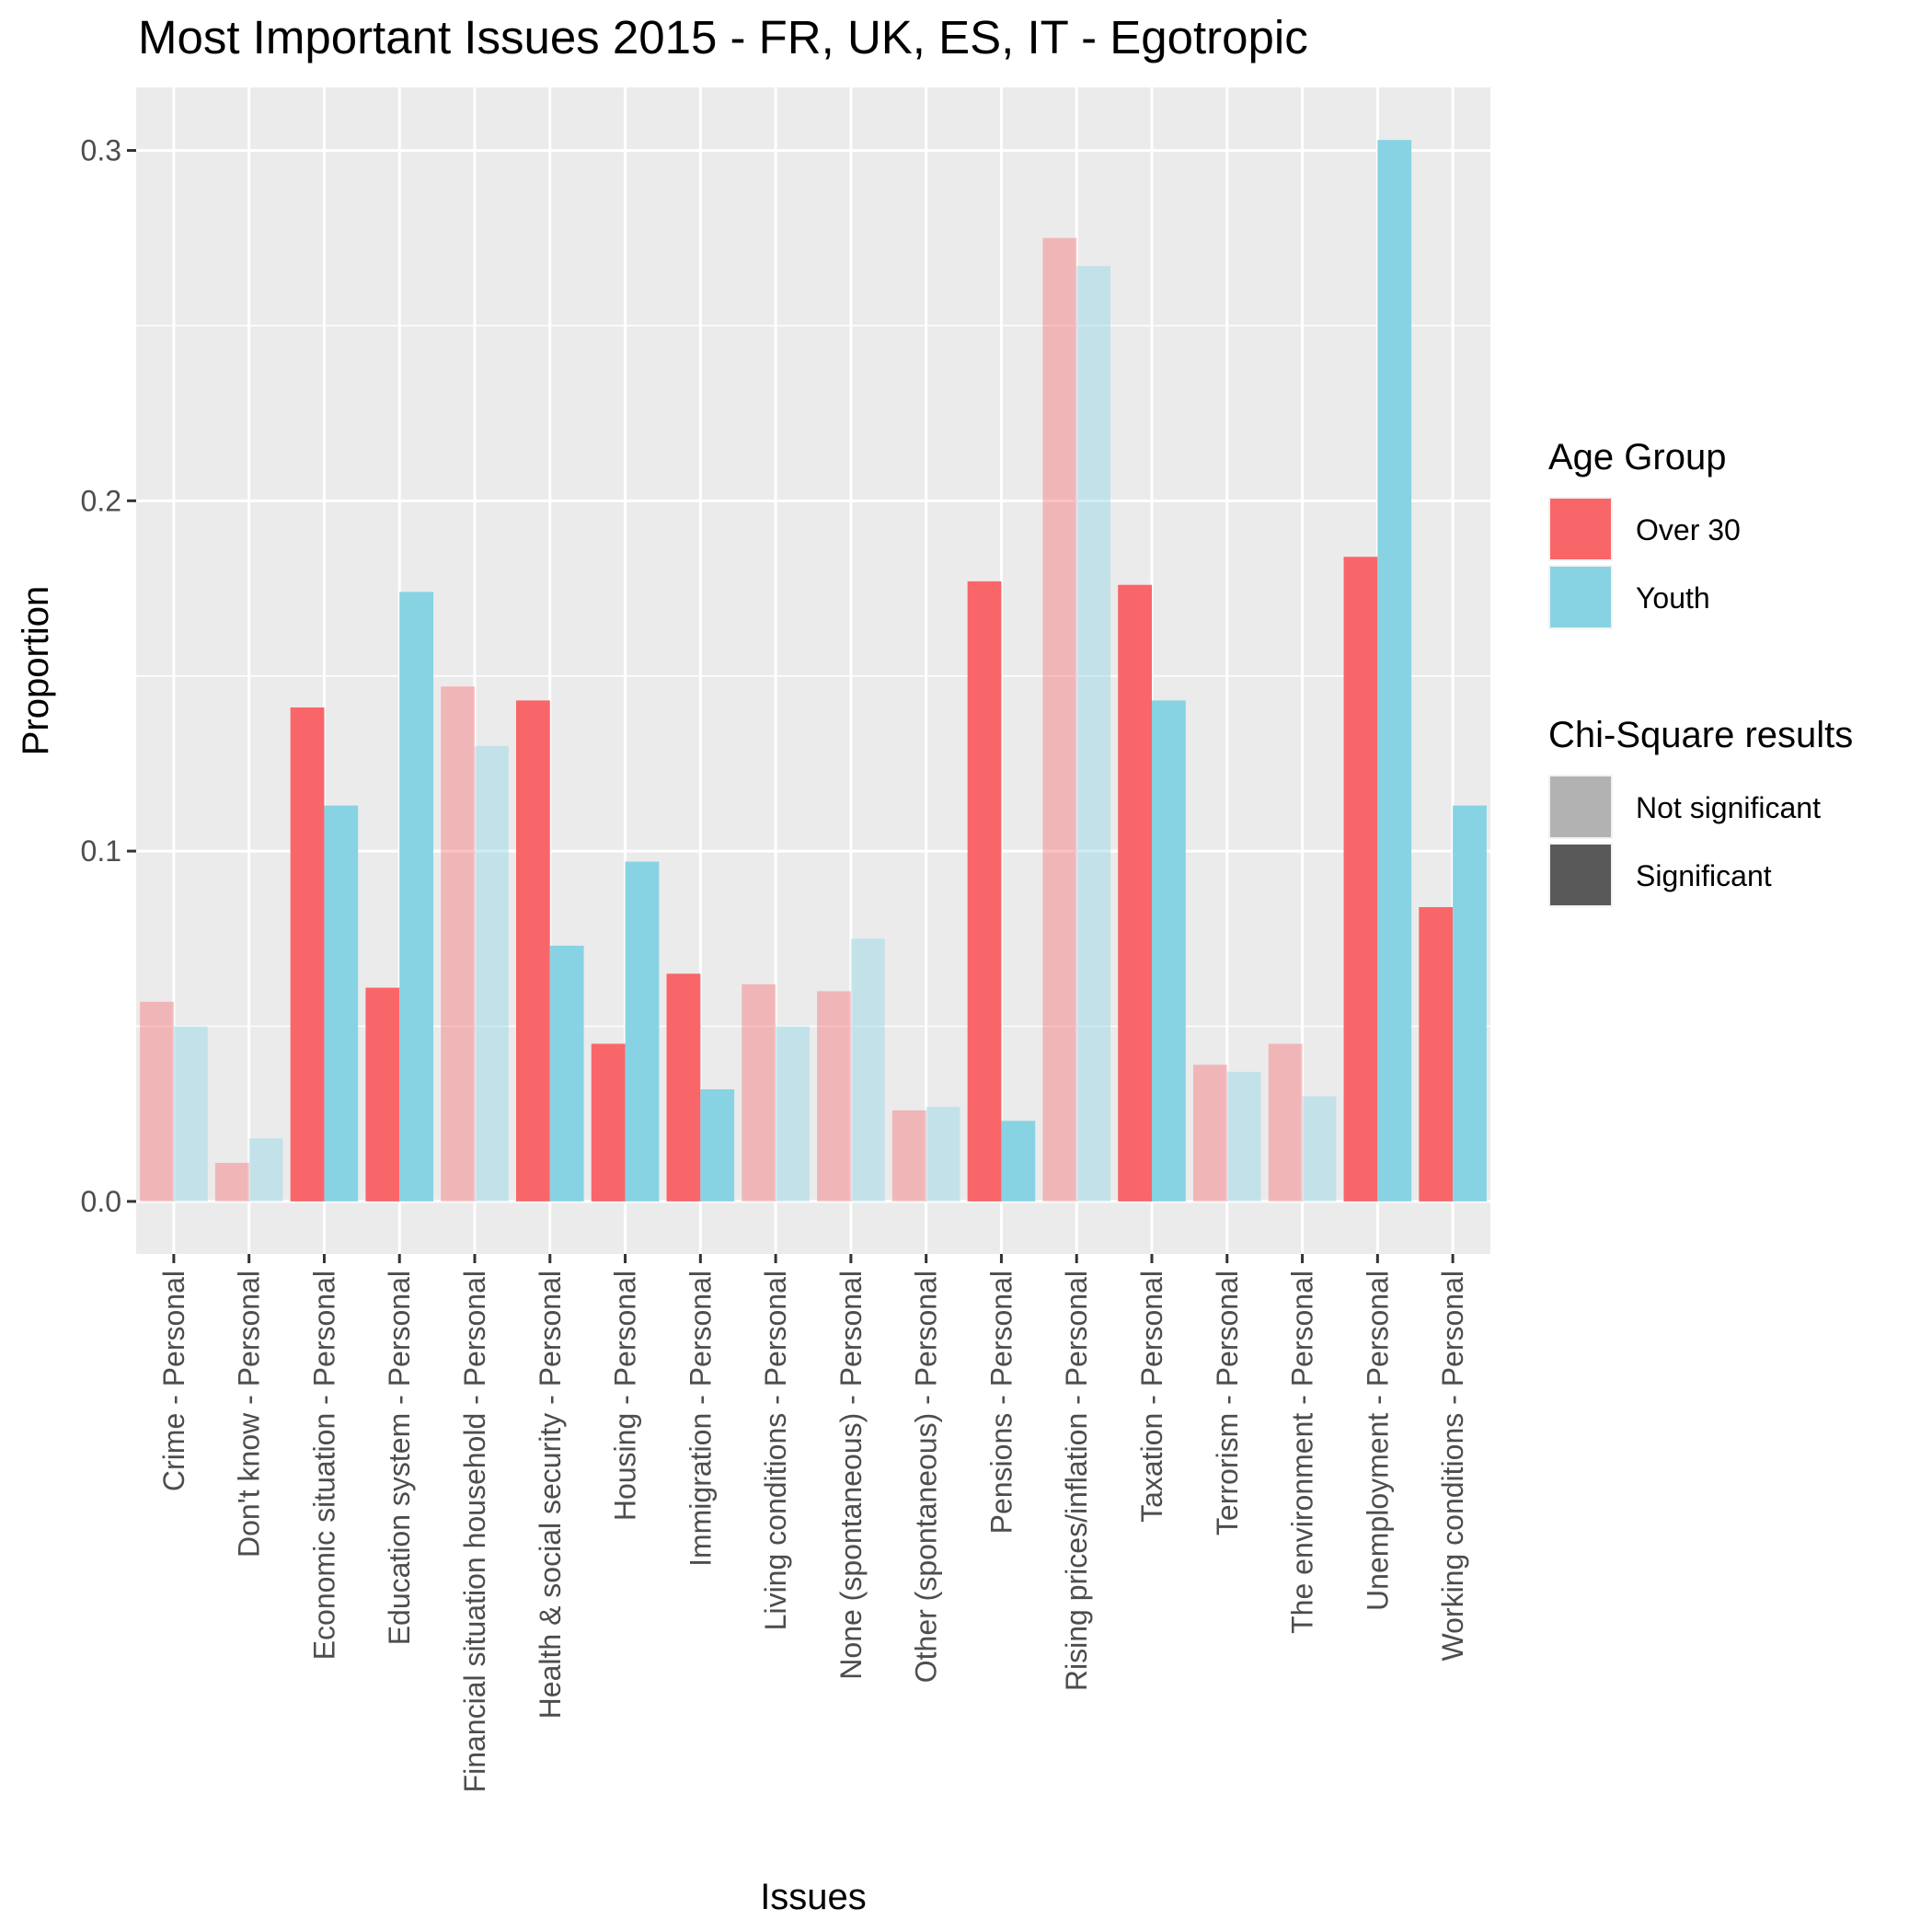 Image resolution: width=1932 pixels, height=1932 pixels. I want to click on y-tick-label: 0.3, so click(101, 150).